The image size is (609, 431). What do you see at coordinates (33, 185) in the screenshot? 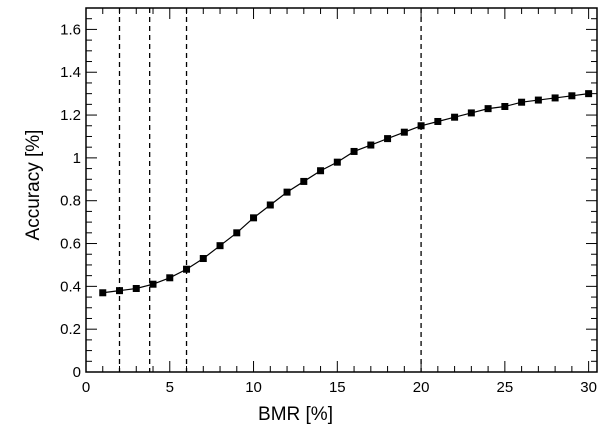
I see `y-axis-title: Accuracy [%]` at bounding box center [33, 185].